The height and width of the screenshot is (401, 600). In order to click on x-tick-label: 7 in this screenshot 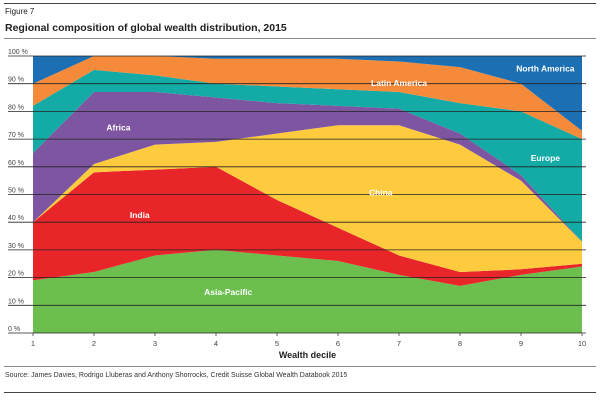, I will do `click(399, 343)`.